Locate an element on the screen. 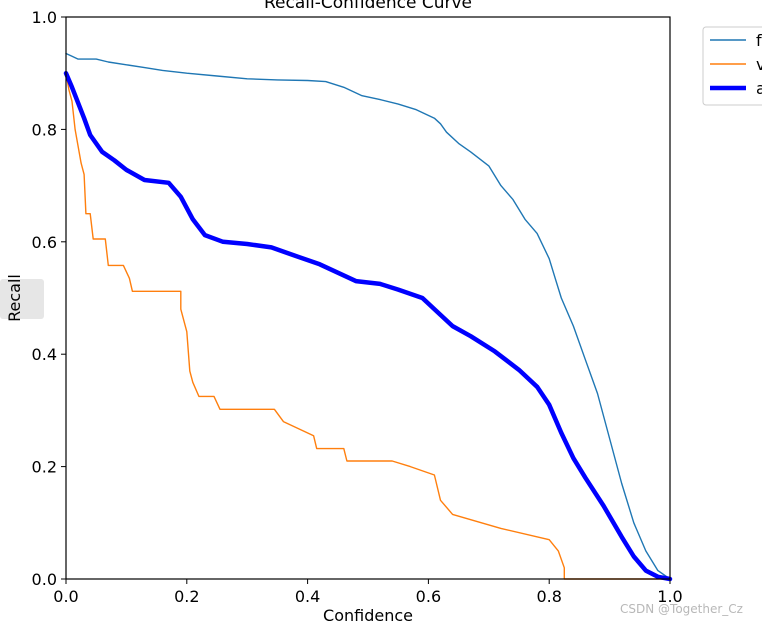  y-axis-label: Recall is located at coordinates (14, 298).